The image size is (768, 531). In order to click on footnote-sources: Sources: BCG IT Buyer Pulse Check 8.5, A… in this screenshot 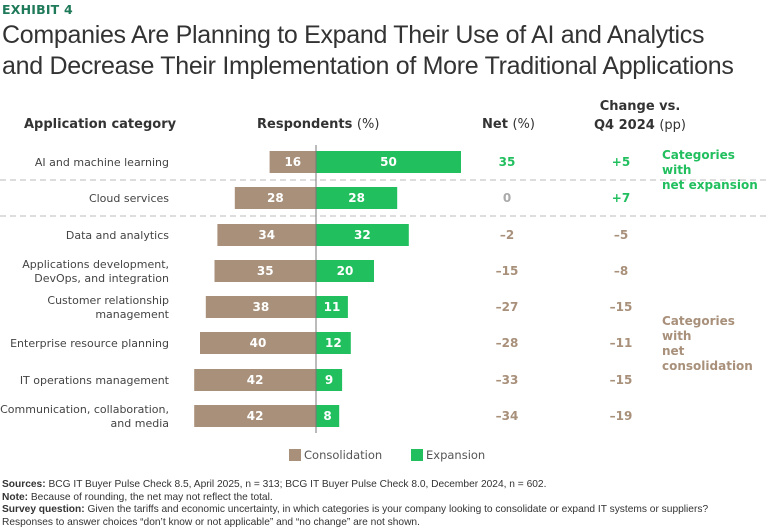, I will do `click(355, 485)`.